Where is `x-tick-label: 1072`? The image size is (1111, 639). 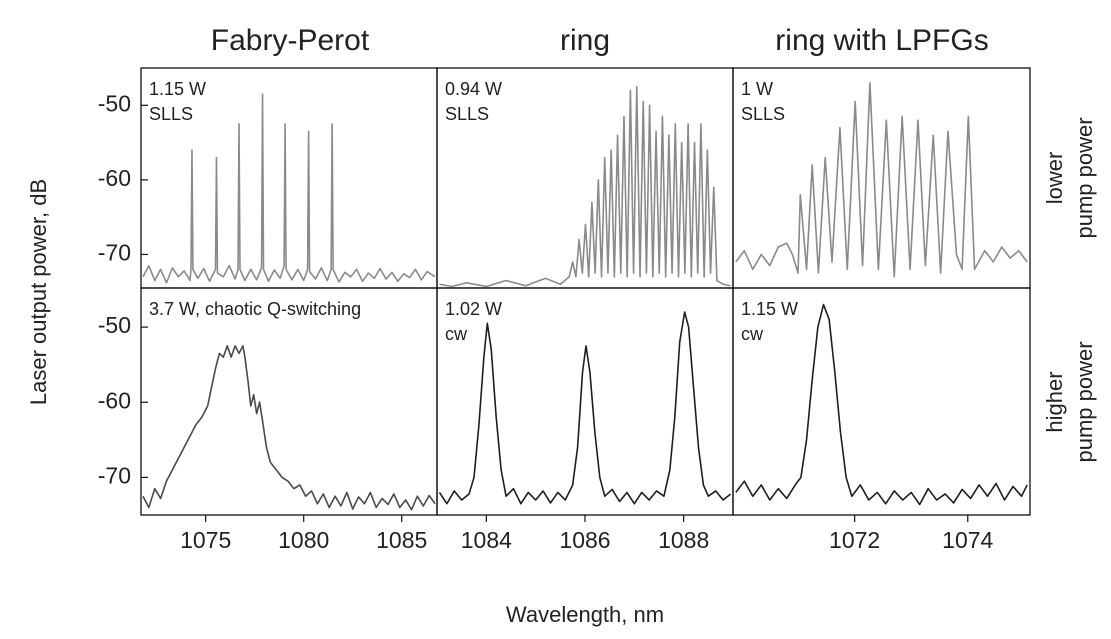
x-tick-label: 1072 is located at coordinates (854, 540).